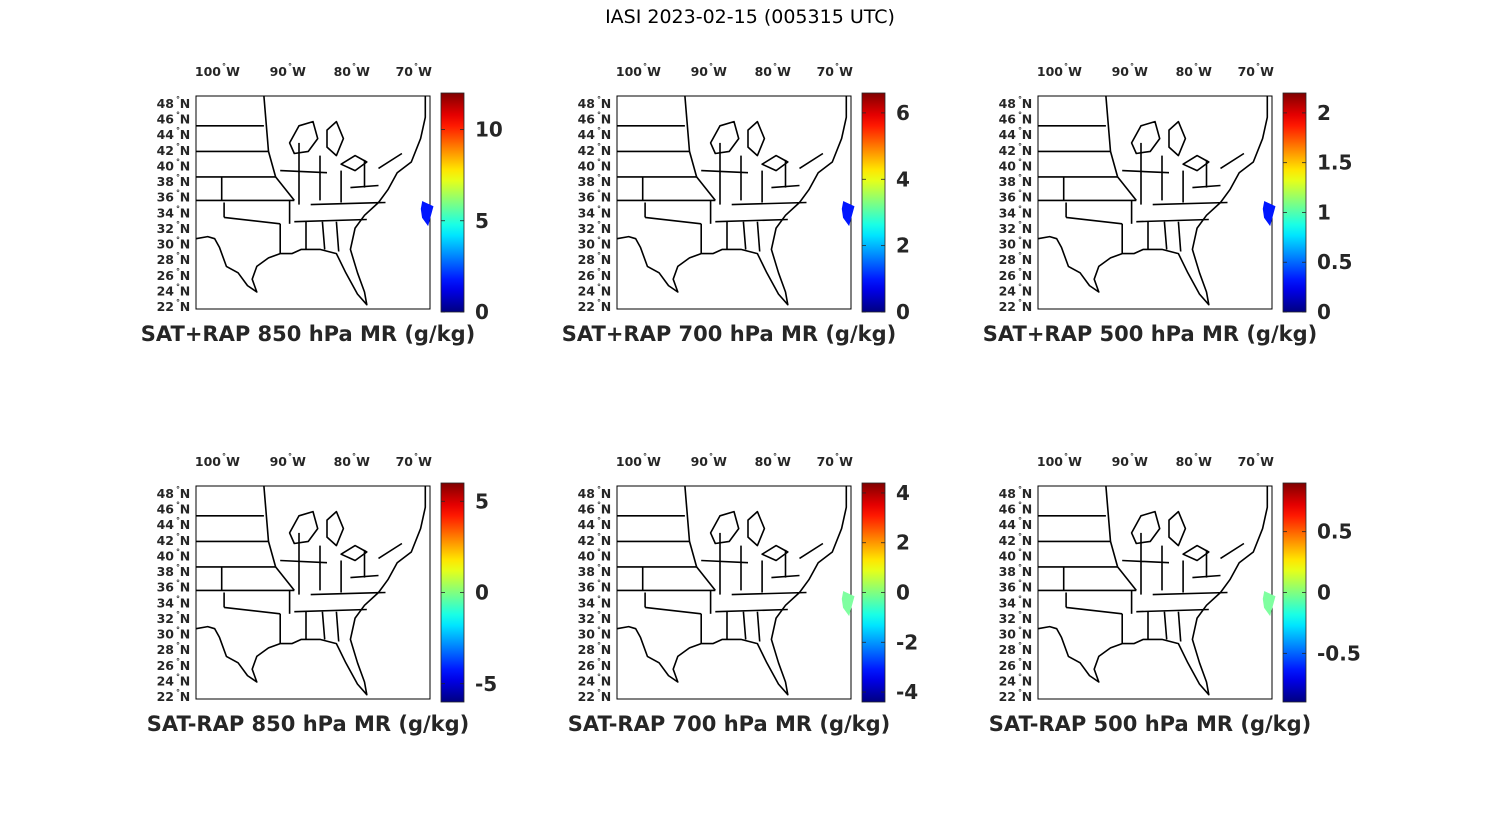  Describe the element at coordinates (1334, 262) in the screenshot. I see `colorbar-tick-label: 0.5` at that location.